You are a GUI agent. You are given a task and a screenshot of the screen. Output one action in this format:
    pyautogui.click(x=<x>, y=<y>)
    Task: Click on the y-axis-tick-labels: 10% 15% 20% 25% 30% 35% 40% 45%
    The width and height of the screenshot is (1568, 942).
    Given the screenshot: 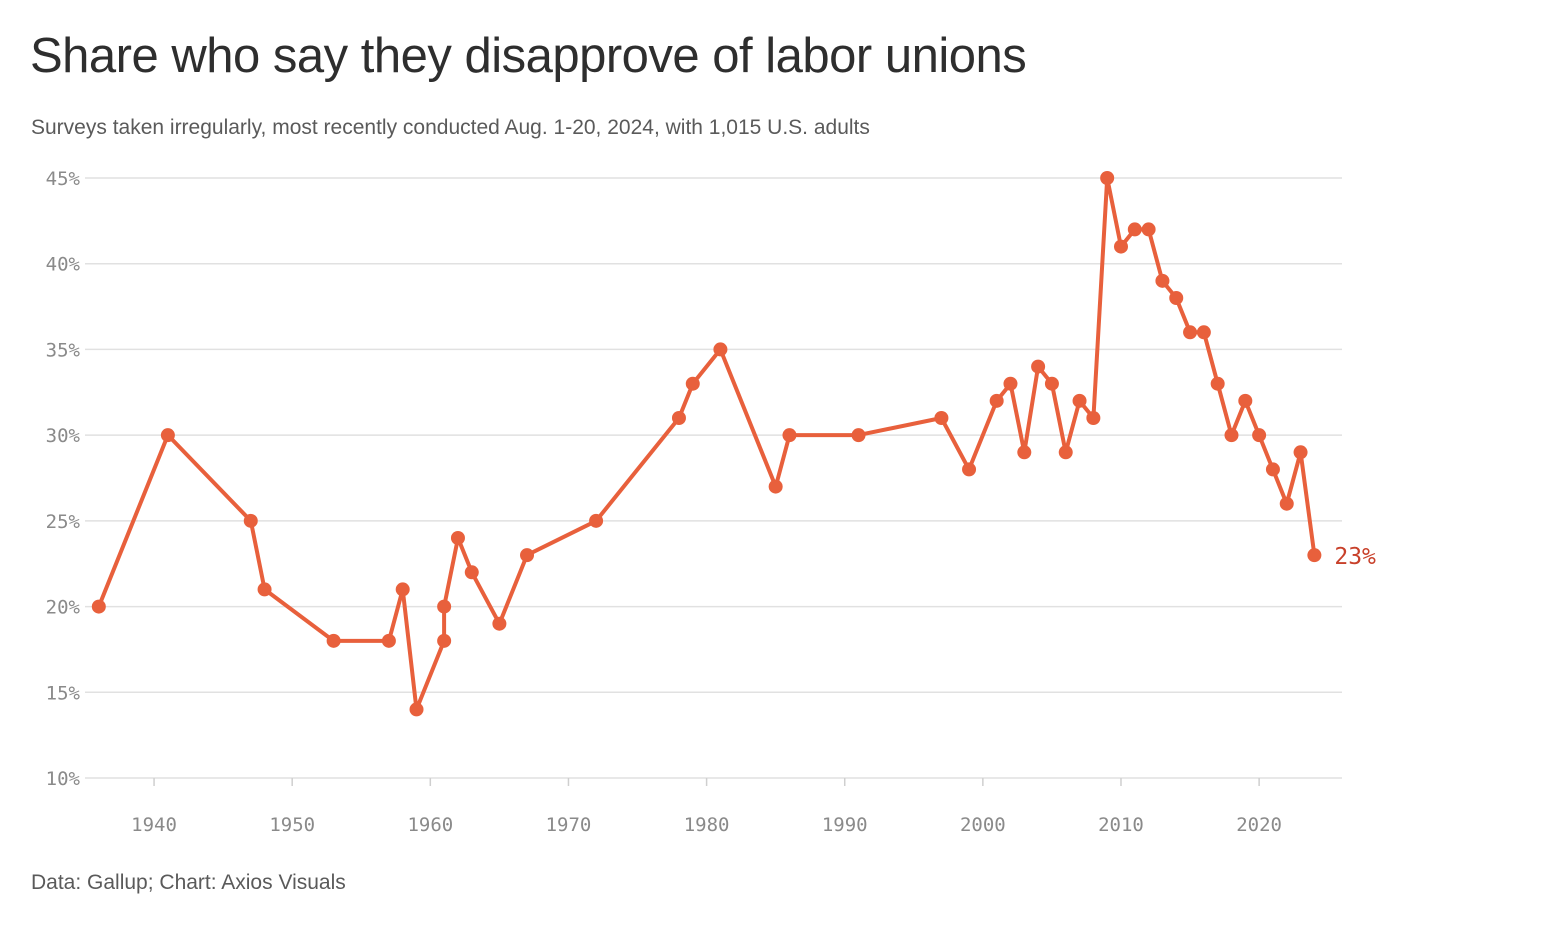 What is the action you would take?
    pyautogui.click(x=63, y=479)
    